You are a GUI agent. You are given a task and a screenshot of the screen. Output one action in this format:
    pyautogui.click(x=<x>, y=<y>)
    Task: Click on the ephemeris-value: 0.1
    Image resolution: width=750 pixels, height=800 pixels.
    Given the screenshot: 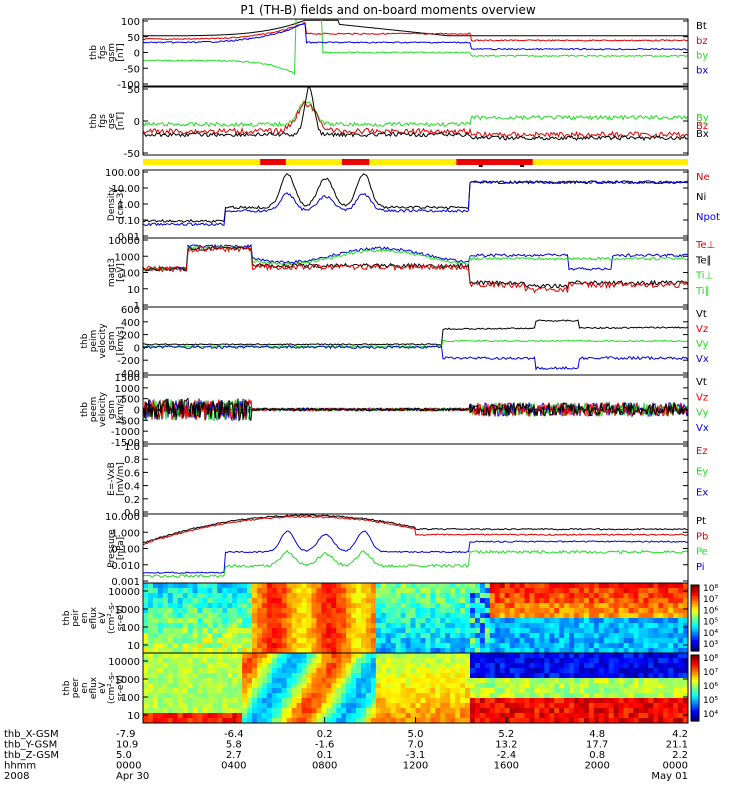 What is the action you would take?
    pyautogui.click(x=325, y=755)
    